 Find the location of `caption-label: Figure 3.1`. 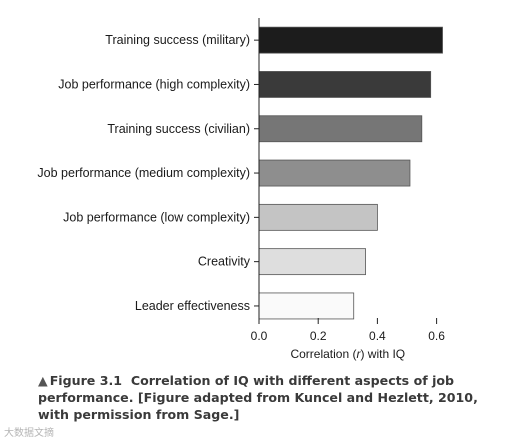

caption-label: Figure 3.1 is located at coordinates (86, 380).